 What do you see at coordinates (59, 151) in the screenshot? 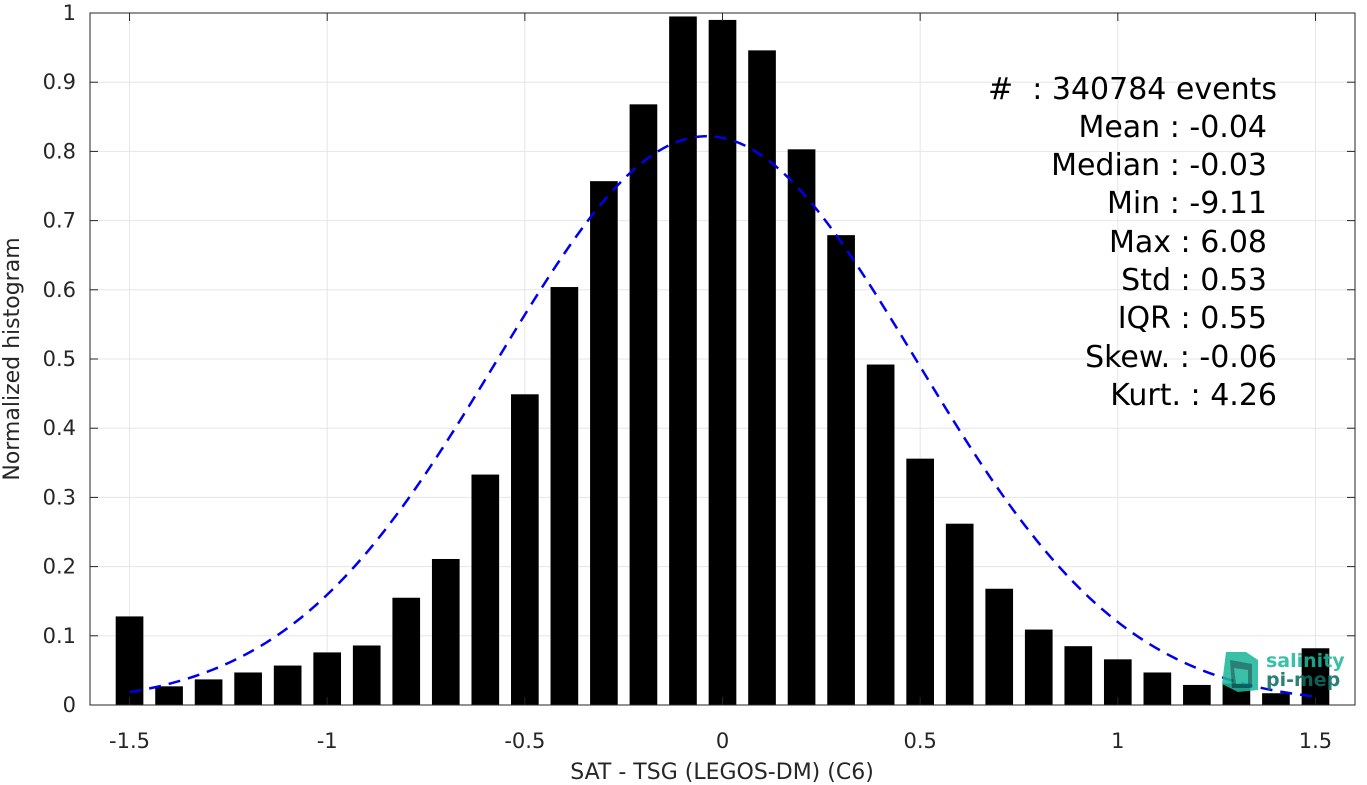
I see `y-tick-label: 0.8` at bounding box center [59, 151].